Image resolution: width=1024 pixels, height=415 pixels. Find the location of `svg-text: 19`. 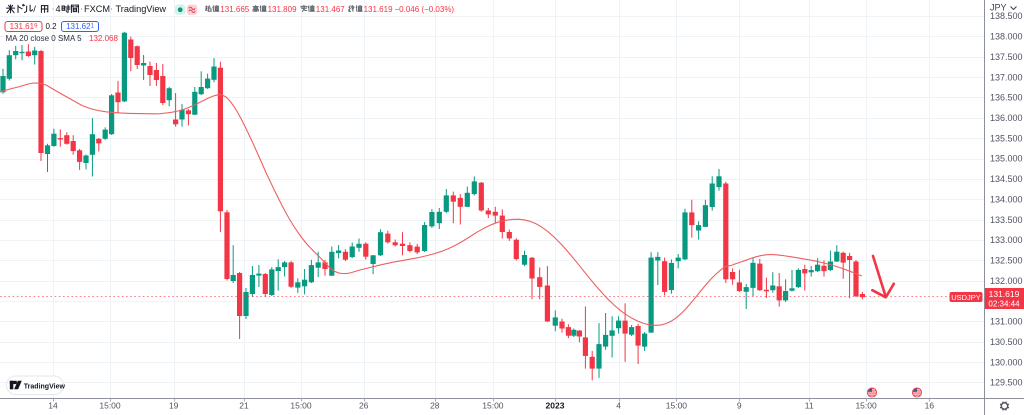

svg-text: 19 is located at coordinates (174, 406).